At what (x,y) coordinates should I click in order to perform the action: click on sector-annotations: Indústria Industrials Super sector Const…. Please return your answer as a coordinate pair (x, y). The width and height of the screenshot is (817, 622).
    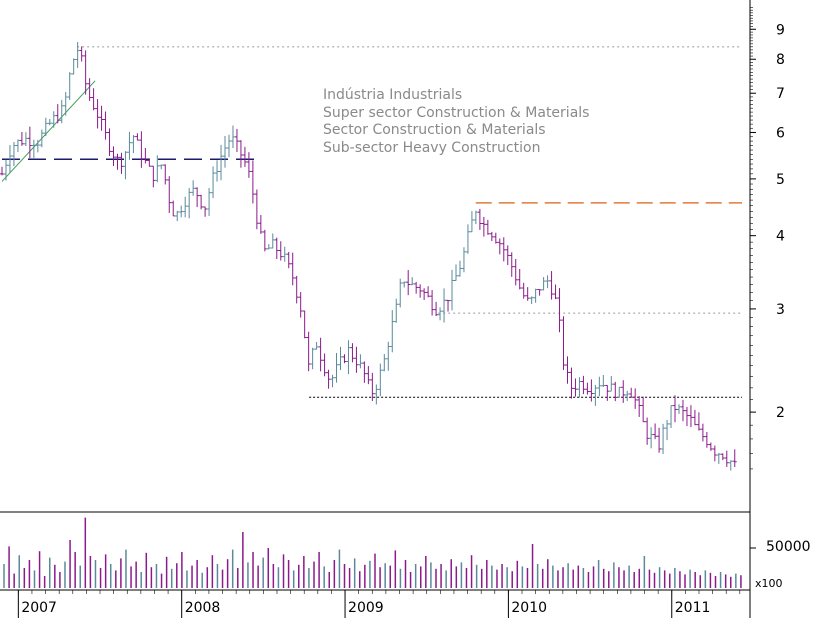
    Looking at the image, I should click on (456, 121).